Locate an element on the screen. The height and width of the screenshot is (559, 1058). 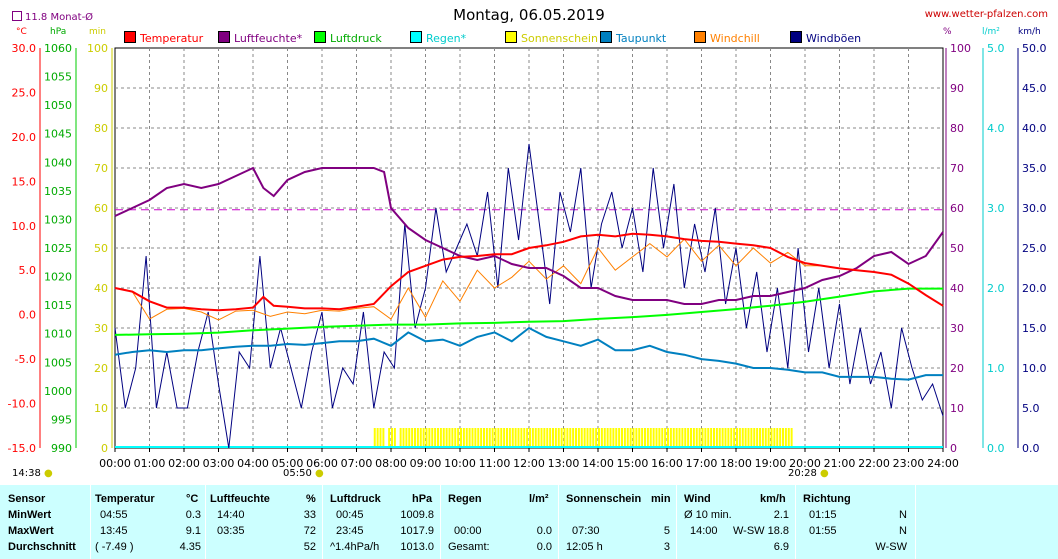
pressure-tick: 1055 is located at coordinates (58, 77).